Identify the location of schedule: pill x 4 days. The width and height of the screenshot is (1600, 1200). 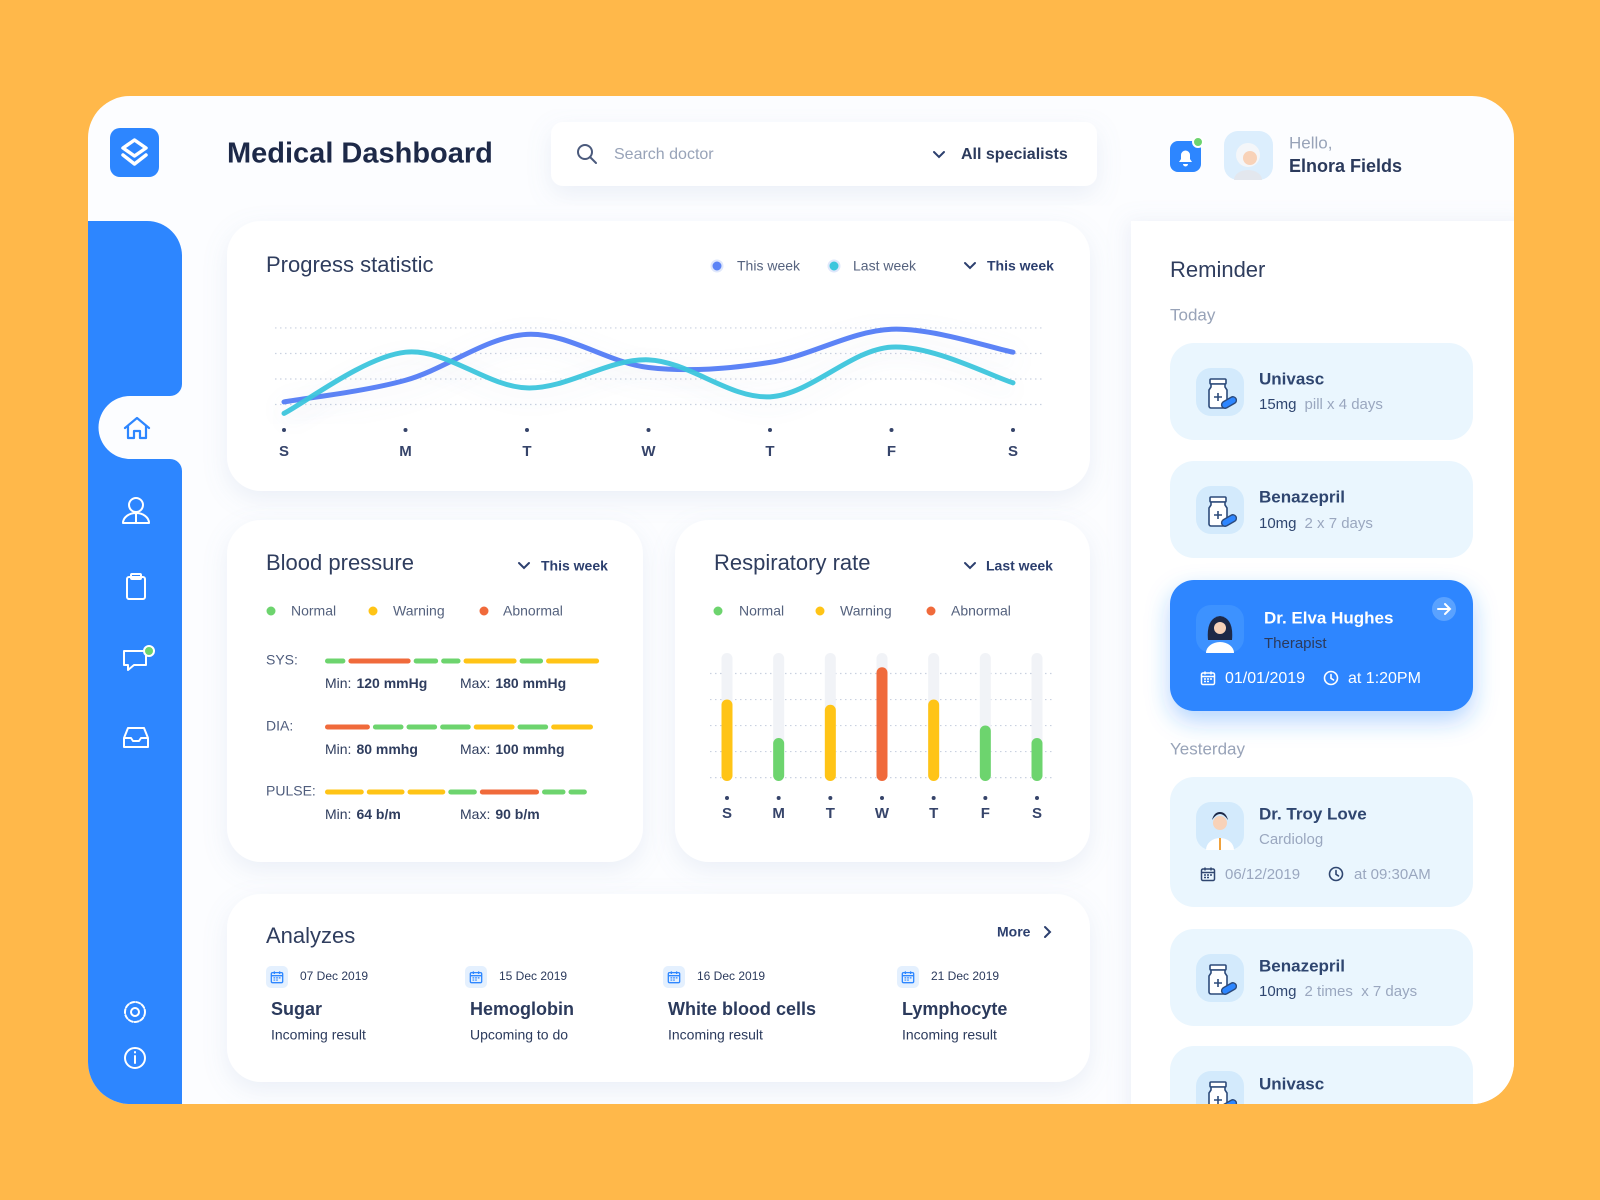
(1344, 404).